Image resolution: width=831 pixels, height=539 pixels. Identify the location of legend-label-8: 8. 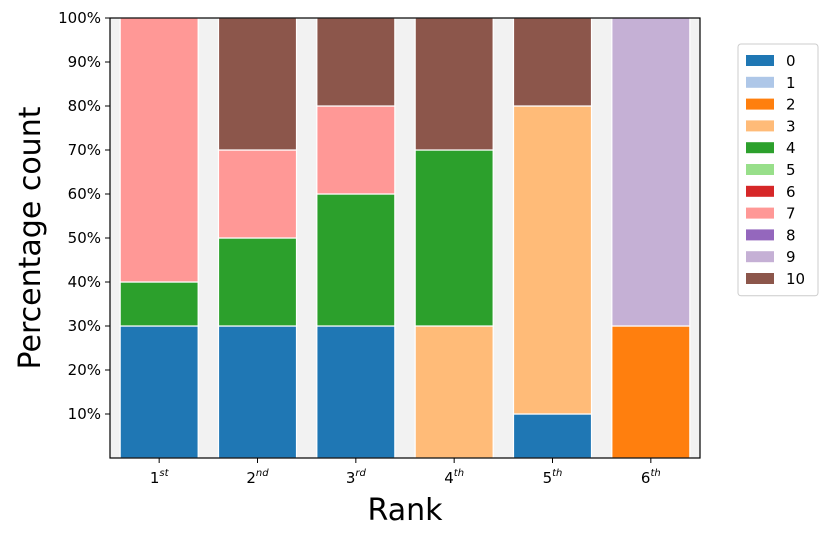
(791, 235).